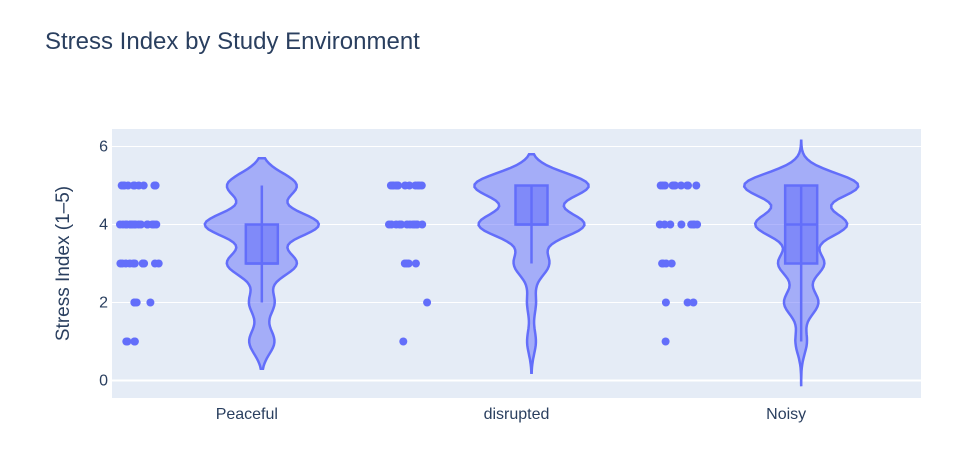 The width and height of the screenshot is (955, 465). What do you see at coordinates (103, 302) in the screenshot?
I see `y-tick-label: 2` at bounding box center [103, 302].